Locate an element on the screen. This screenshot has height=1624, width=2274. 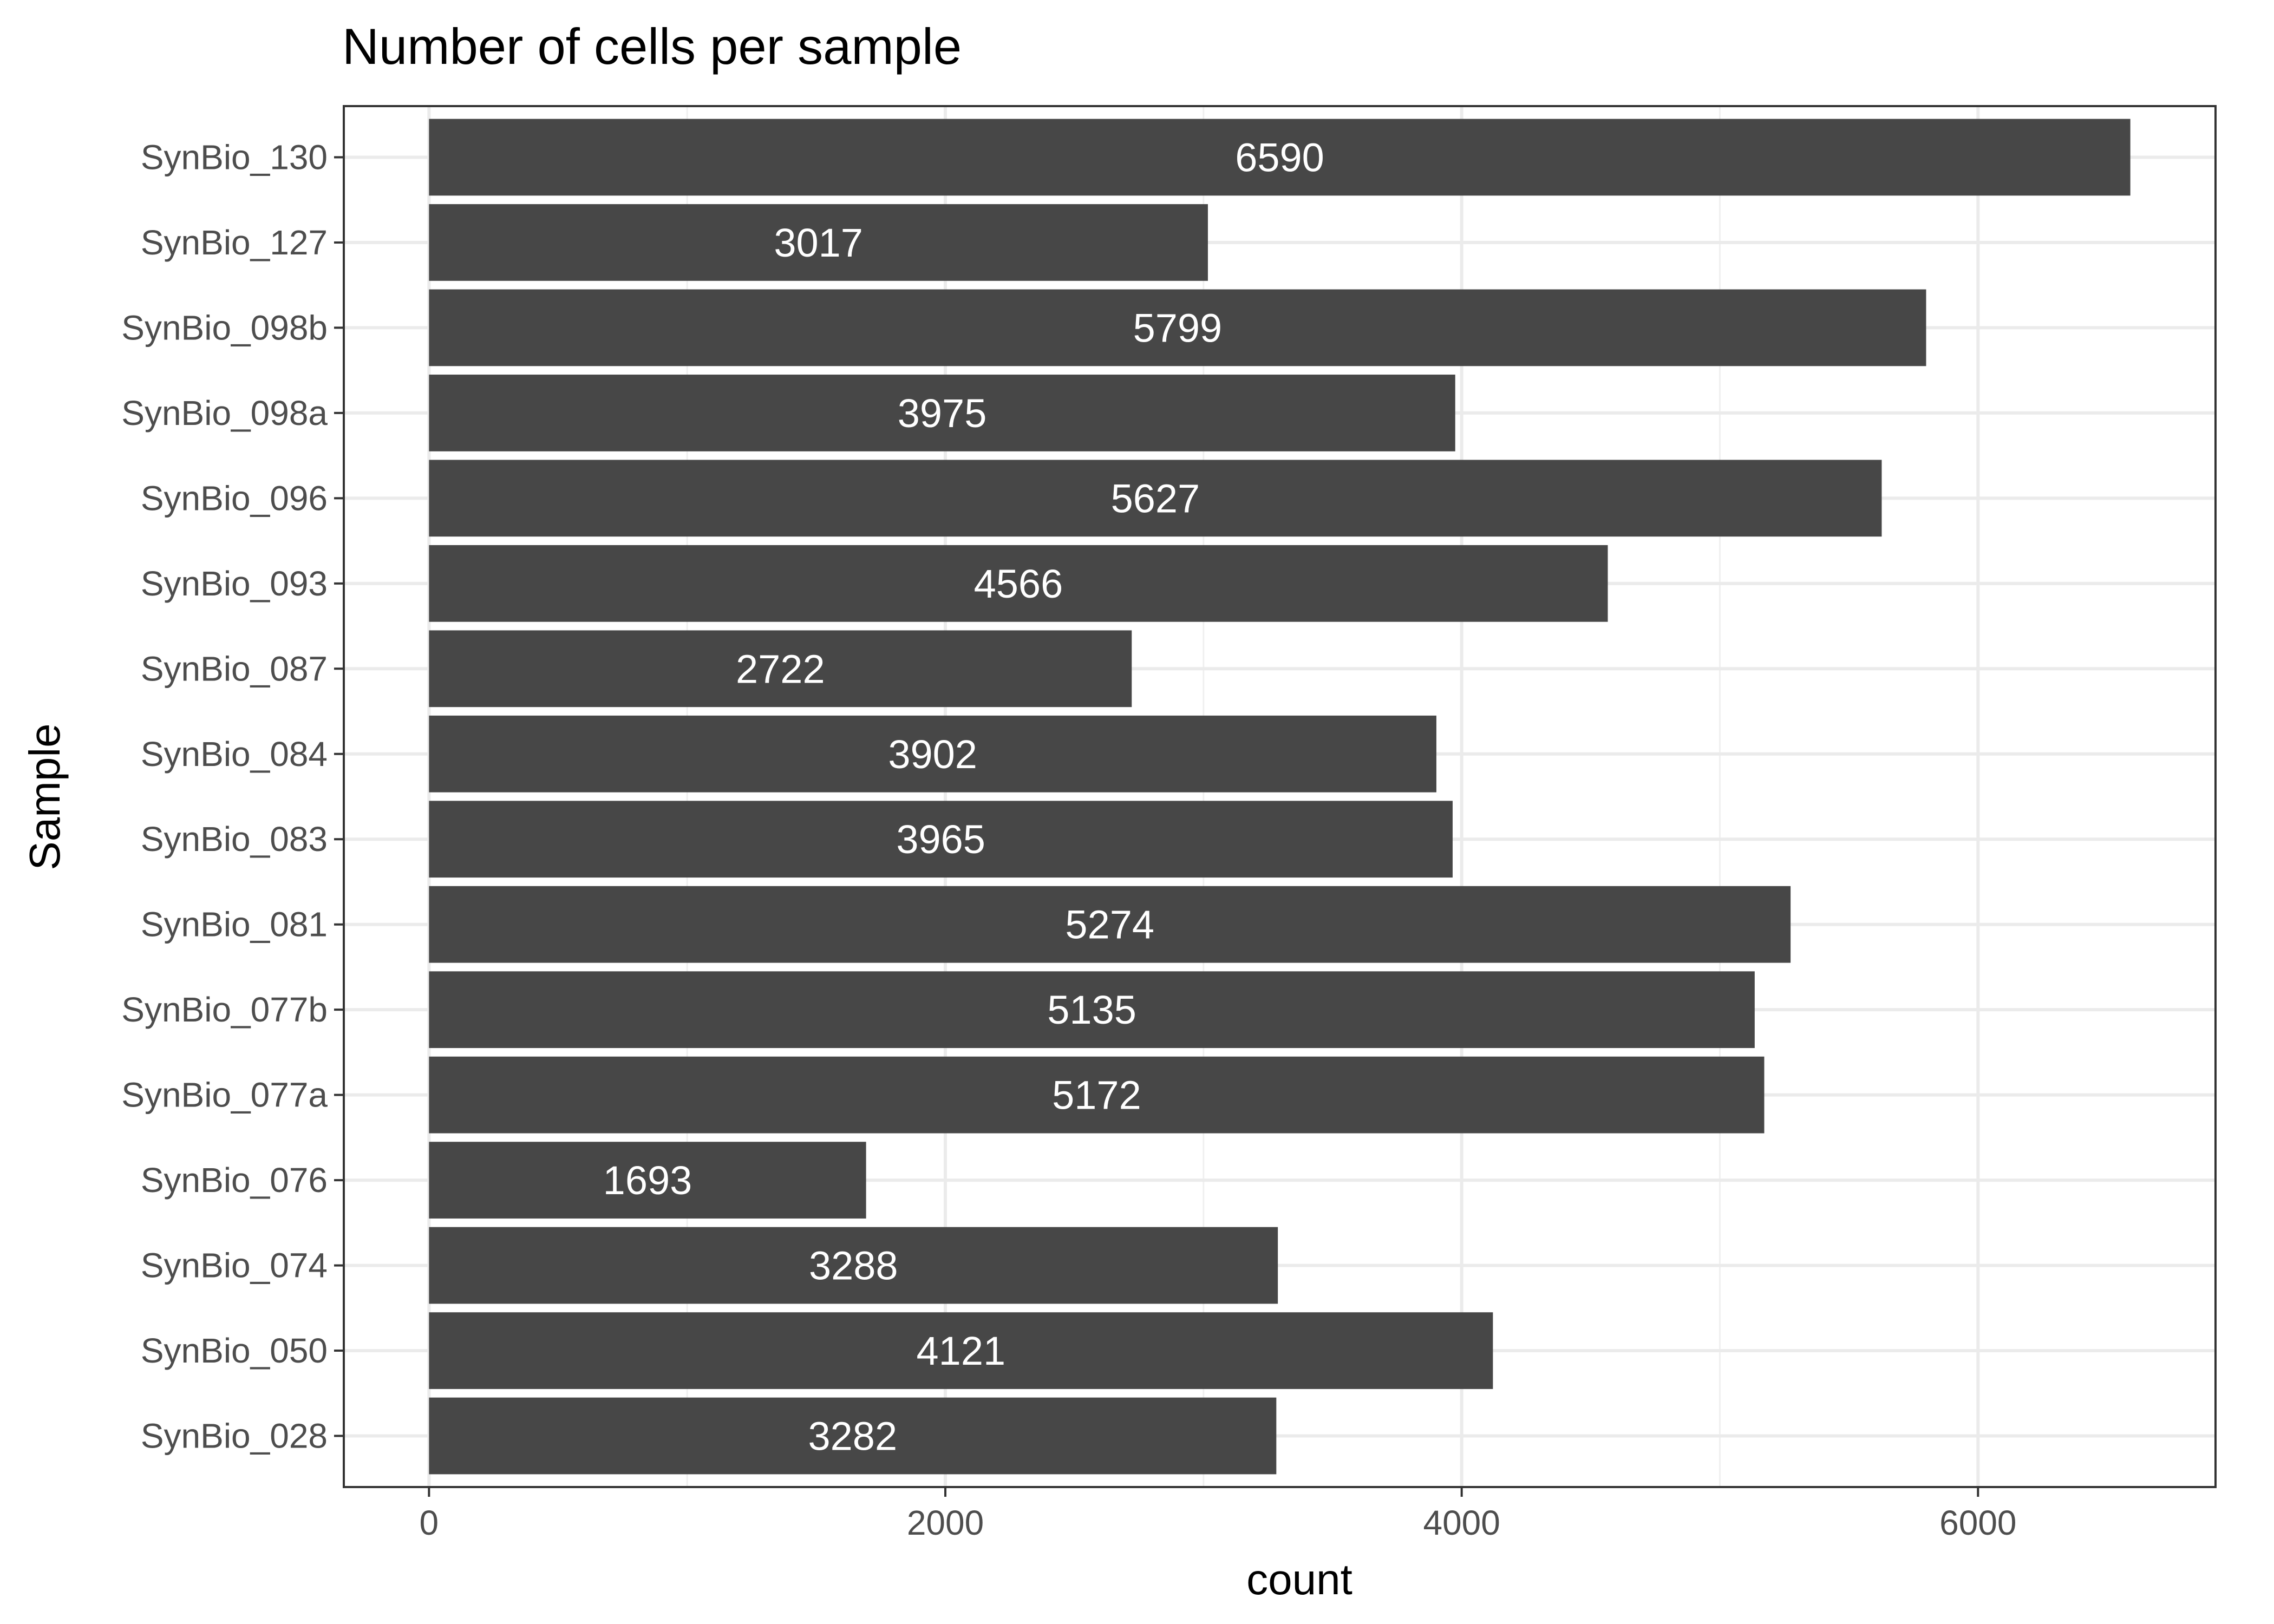
y-tick-label: SynBio_083 is located at coordinates (235, 839).